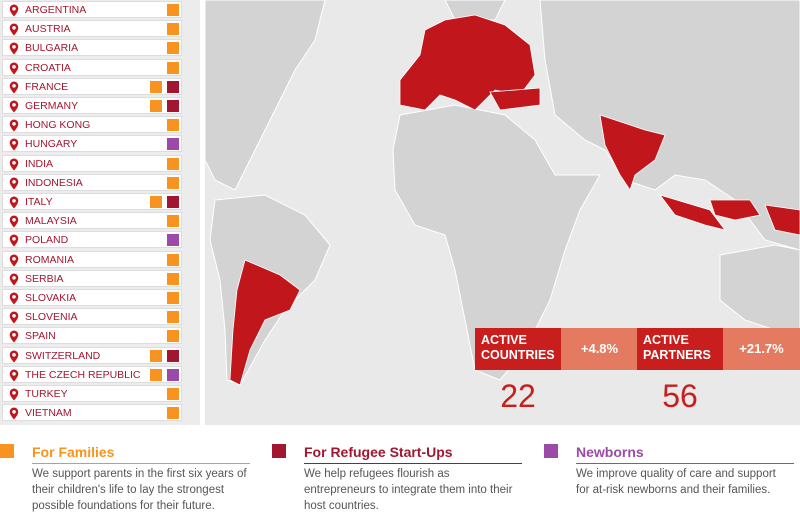  Describe the element at coordinates (92, 317) in the screenshot. I see `country-row: SLOVENIA` at that location.